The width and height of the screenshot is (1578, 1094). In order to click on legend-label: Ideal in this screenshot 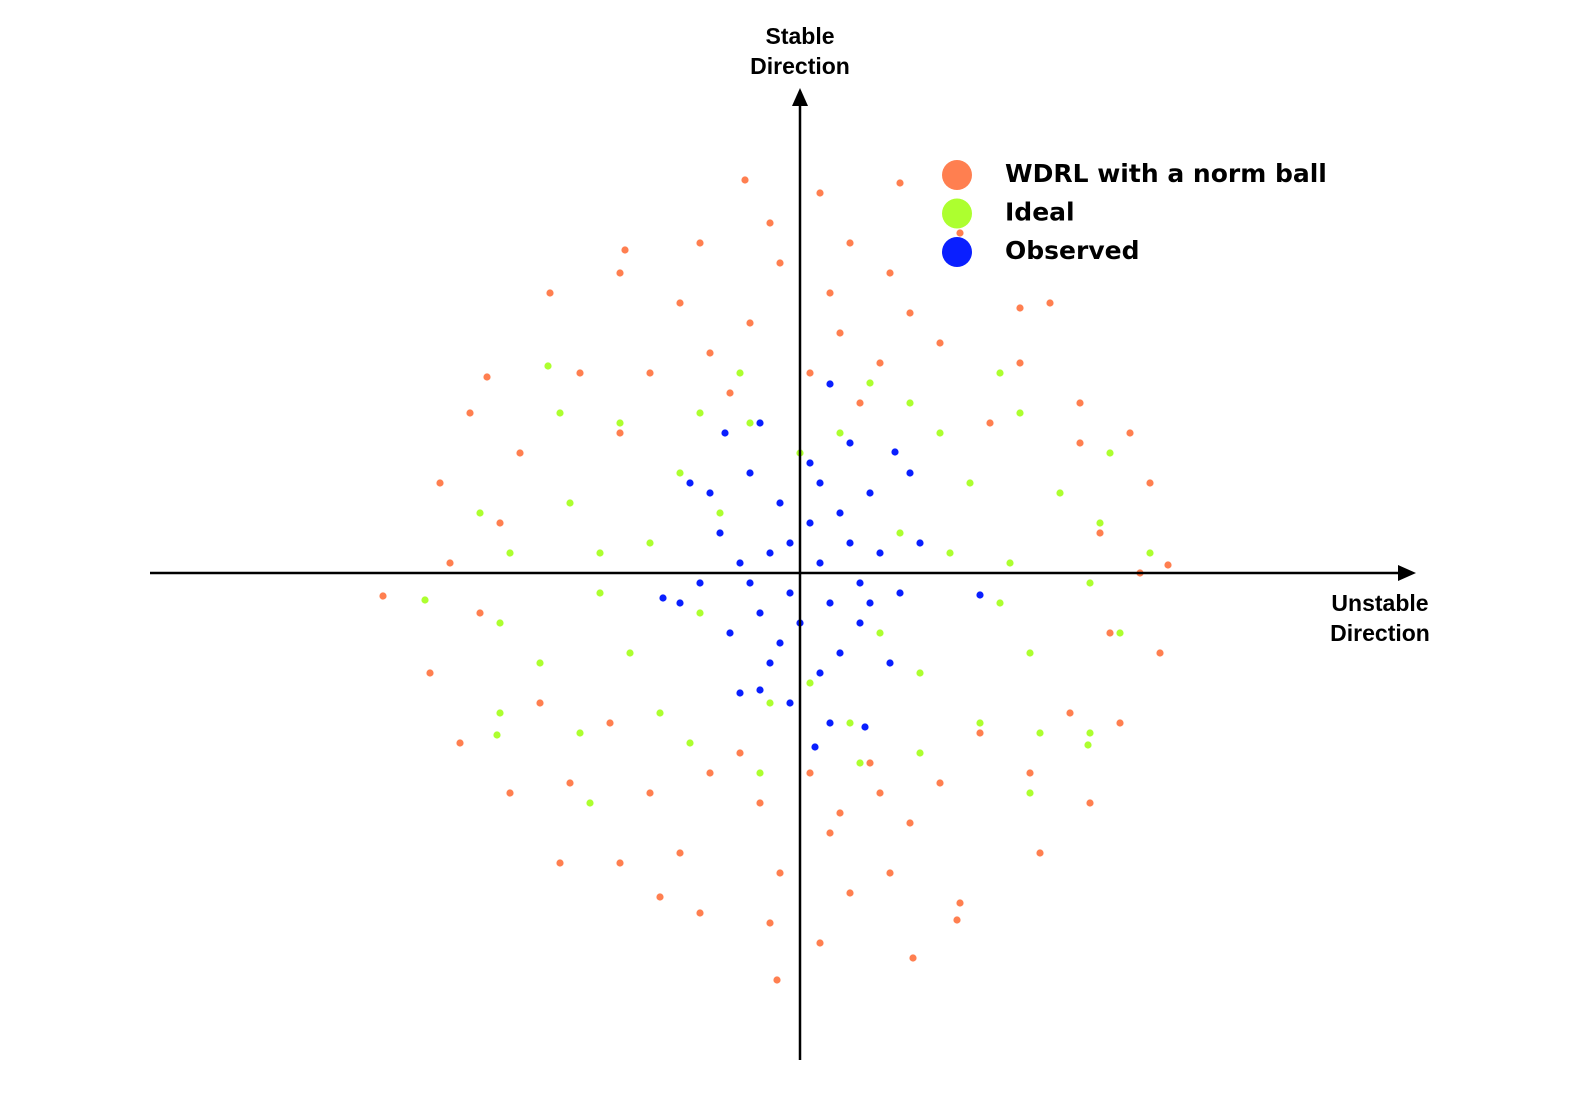, I will do `click(1040, 212)`.